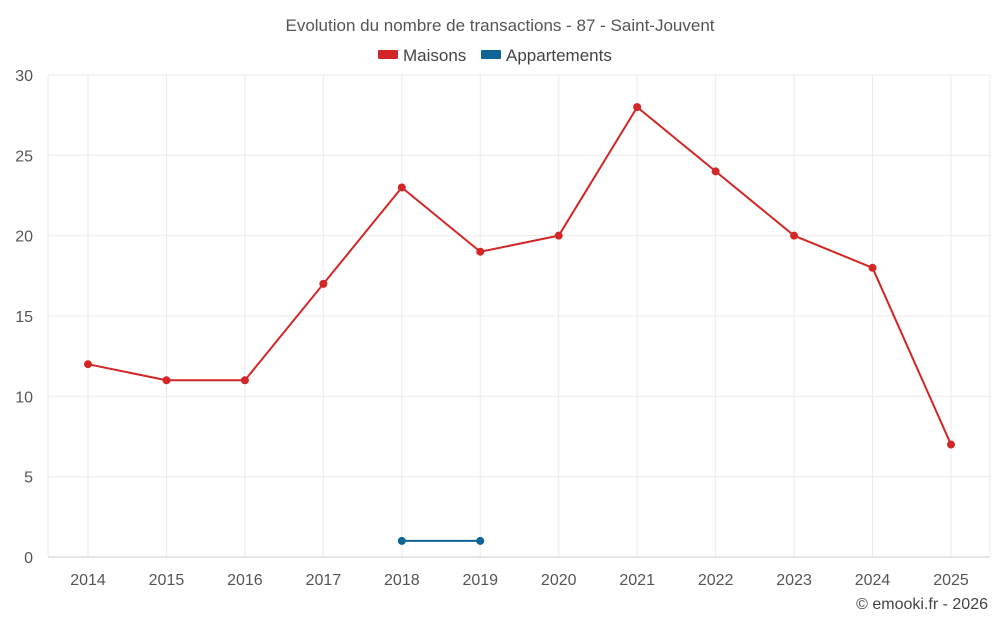 The image size is (1000, 625). Describe the element at coordinates (28, 478) in the screenshot. I see `y-tick-label: 5` at that location.